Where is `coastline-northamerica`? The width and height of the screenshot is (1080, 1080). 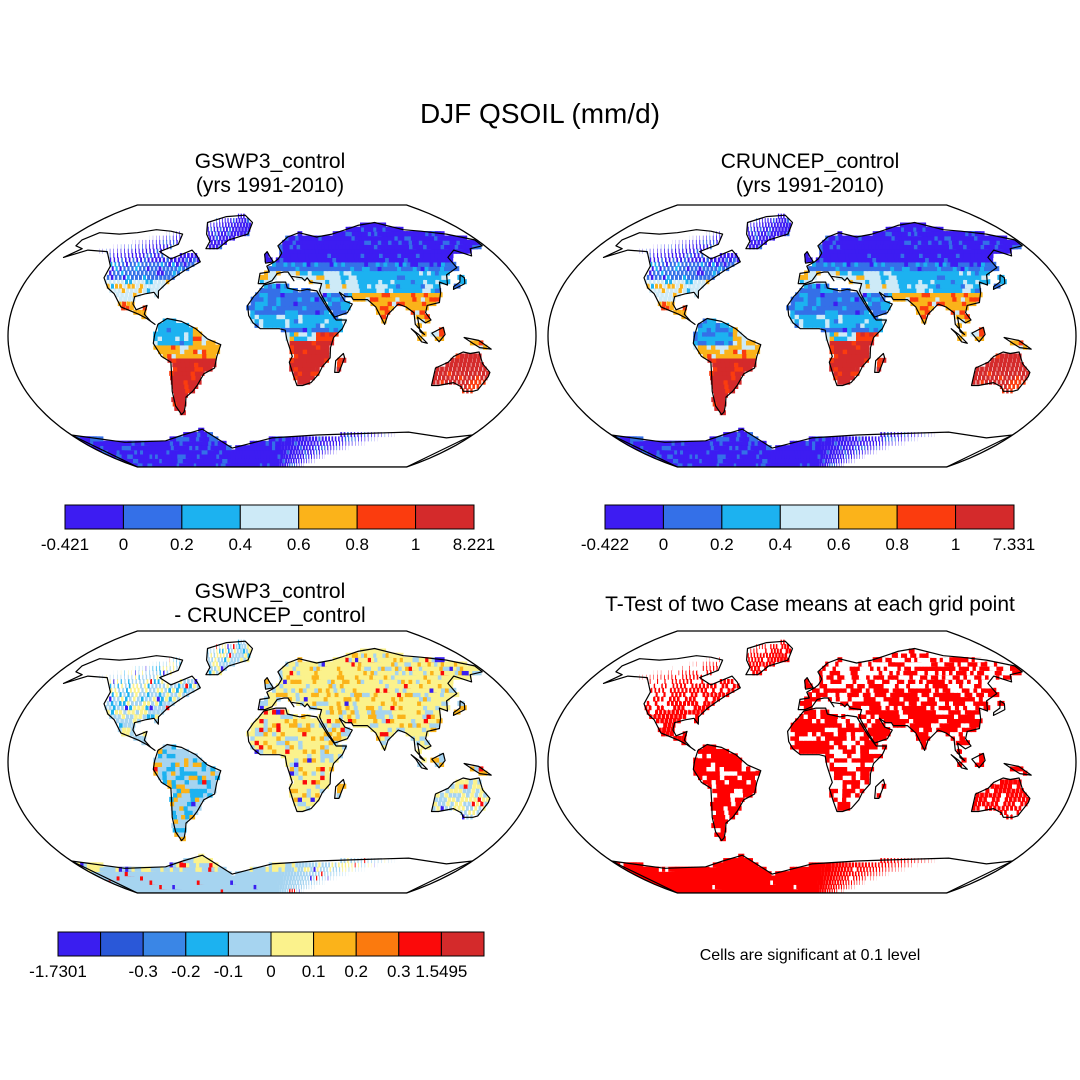 coastline-northamerica is located at coordinates (131, 277).